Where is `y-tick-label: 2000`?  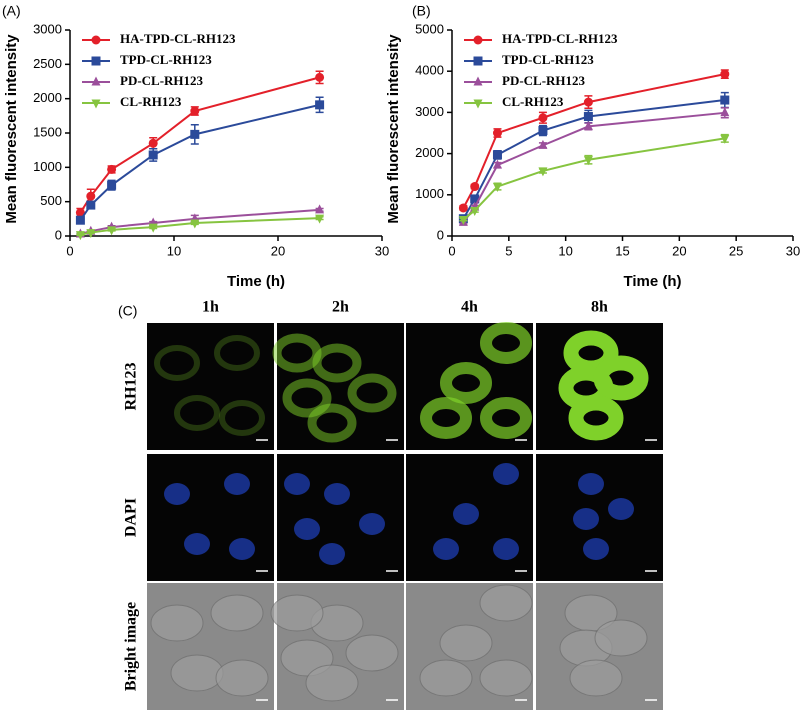
y-tick-label: 2000 is located at coordinates (47, 97).